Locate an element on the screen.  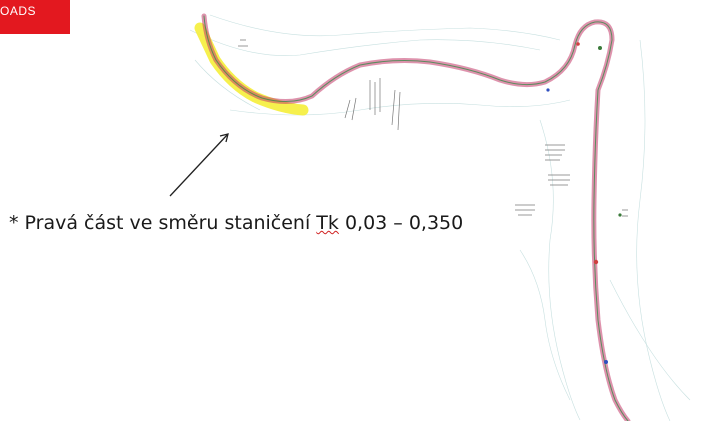
company-logo: OADS is located at coordinates (35, 17).